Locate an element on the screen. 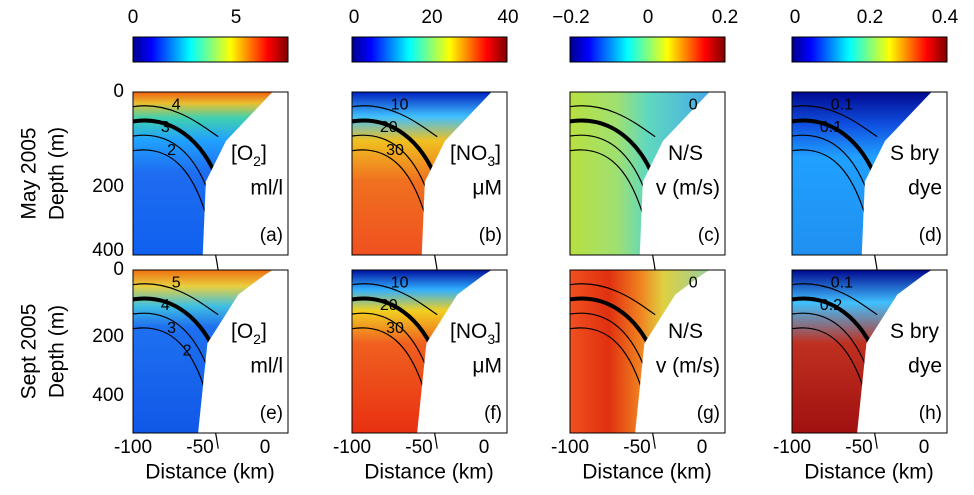  panel-letter: (f) is located at coordinates (493, 413).